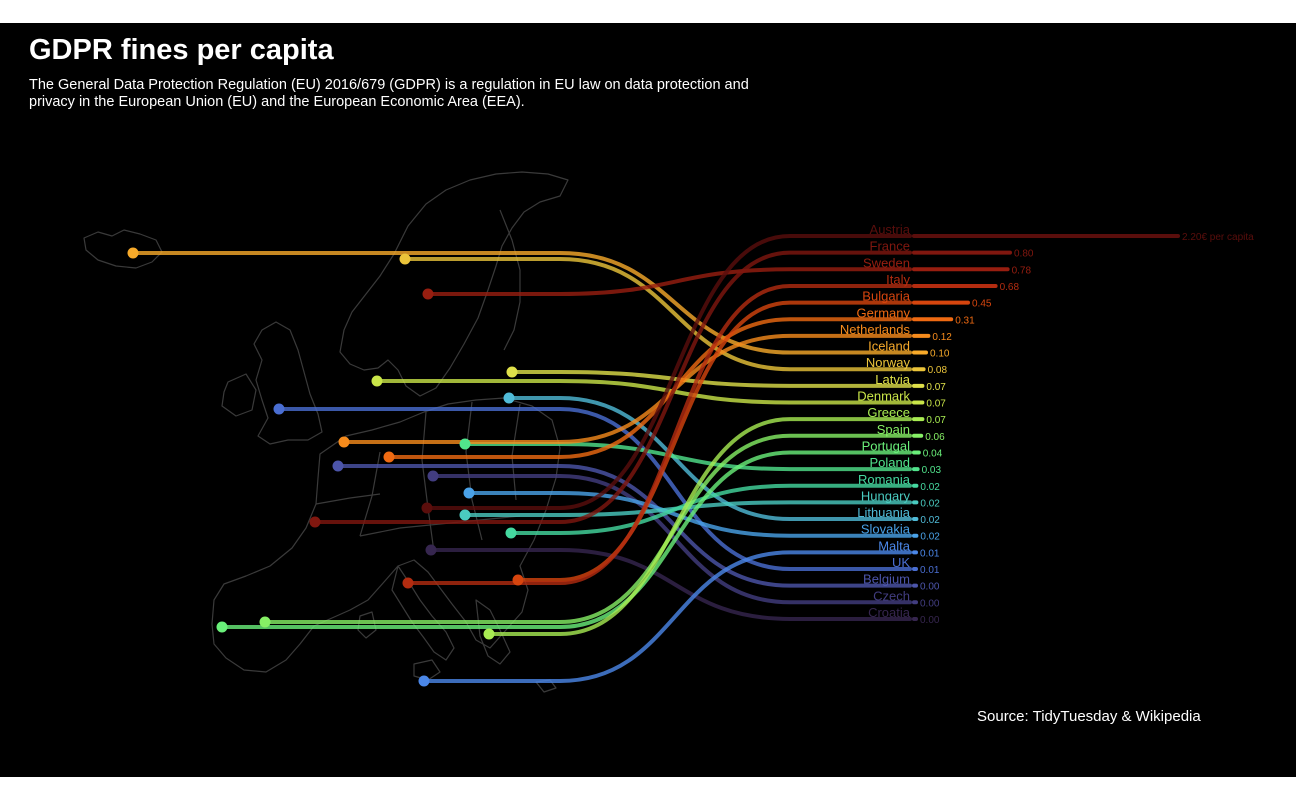 This screenshot has height=800, width=1296. What do you see at coordinates (936, 420) in the screenshot?
I see `value-label-greece: 0.07` at bounding box center [936, 420].